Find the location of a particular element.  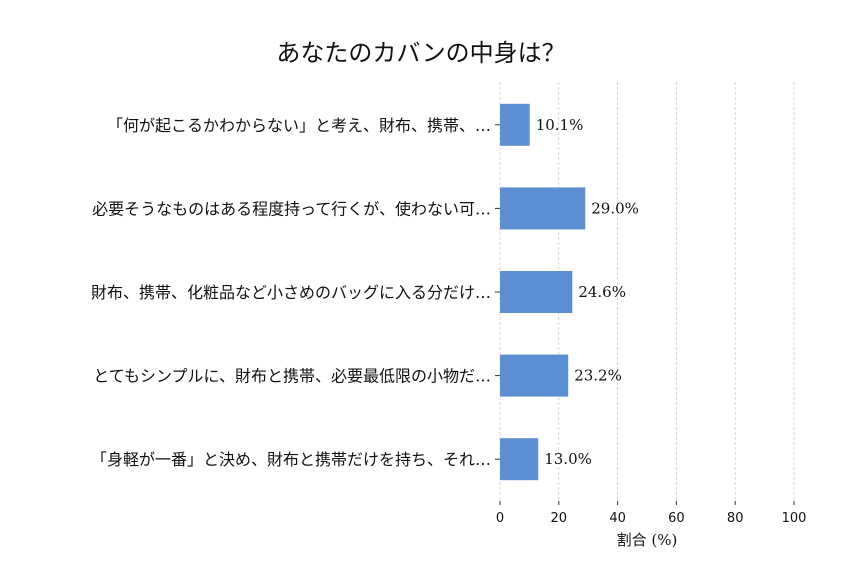

x-tick-label: 80 is located at coordinates (735, 518).